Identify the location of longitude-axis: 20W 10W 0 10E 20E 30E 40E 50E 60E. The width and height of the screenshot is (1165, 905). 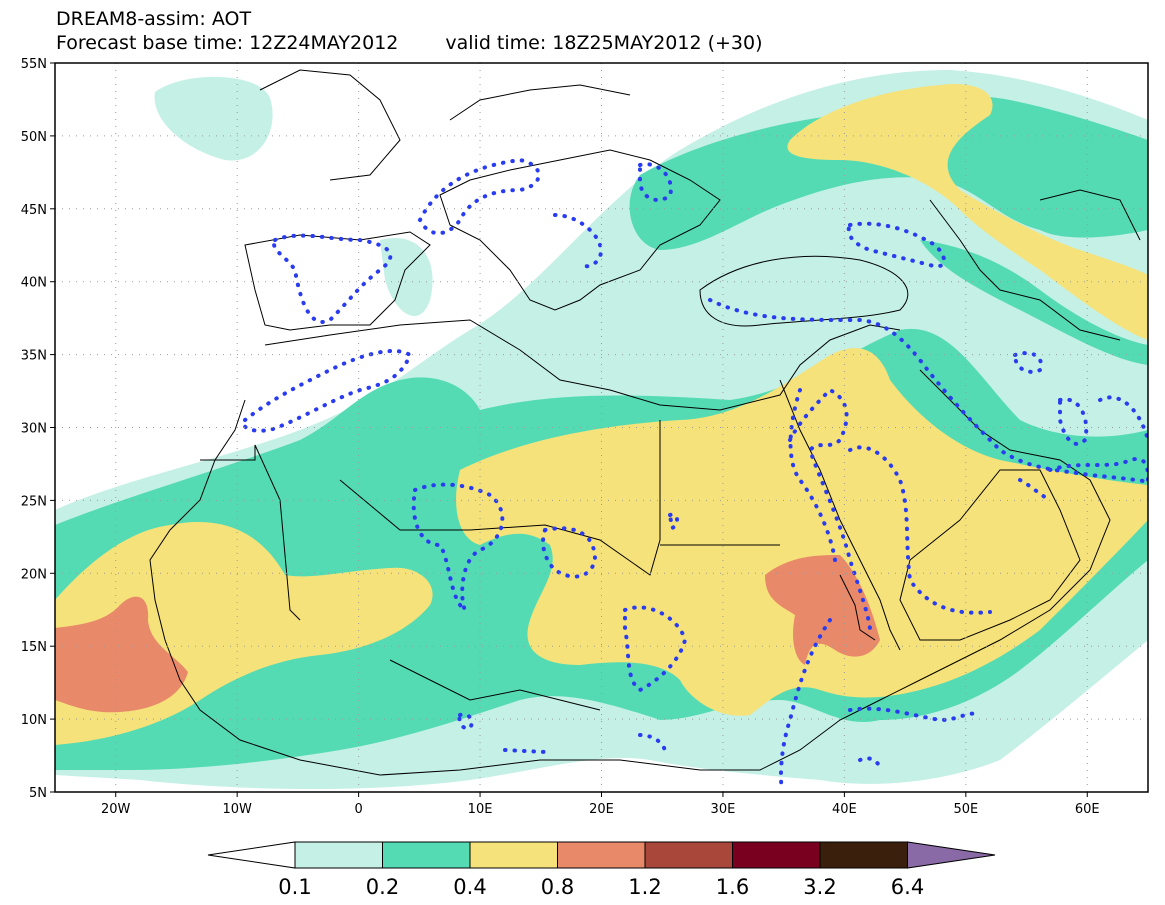
(600, 804).